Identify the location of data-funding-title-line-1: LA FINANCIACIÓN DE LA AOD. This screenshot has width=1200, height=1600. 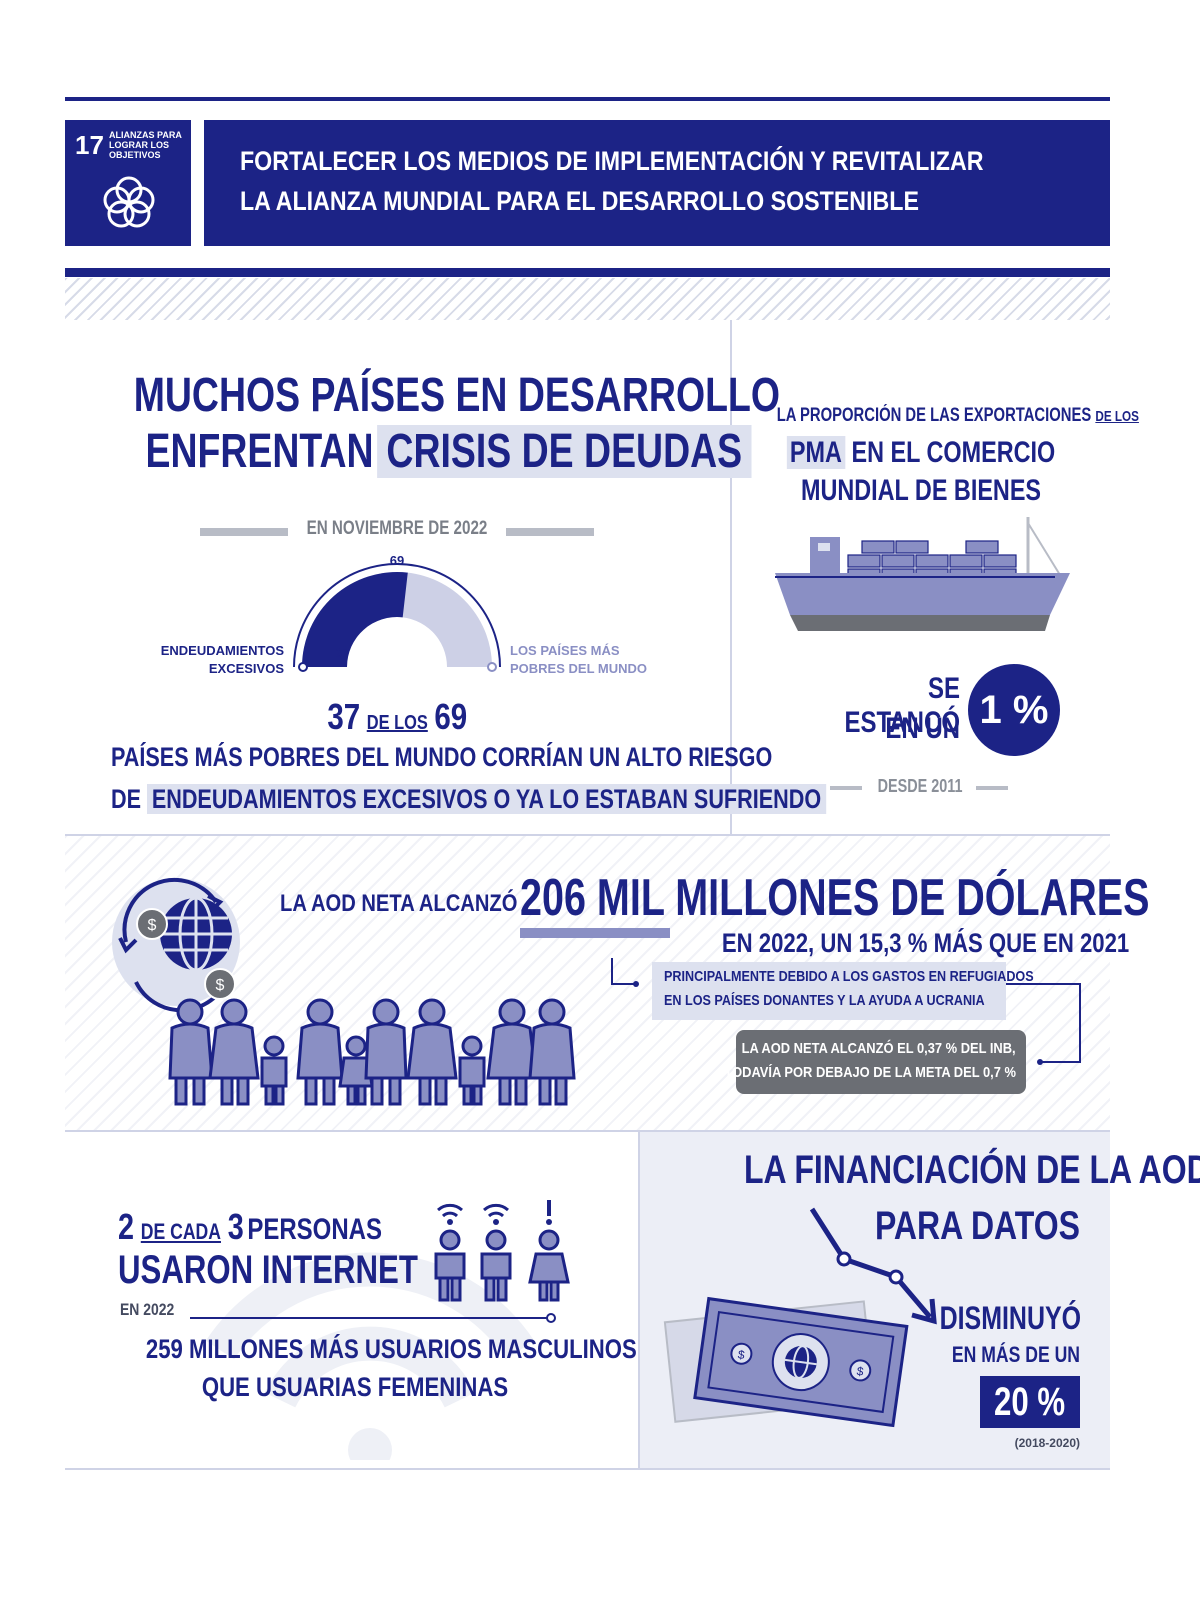
(972, 1170).